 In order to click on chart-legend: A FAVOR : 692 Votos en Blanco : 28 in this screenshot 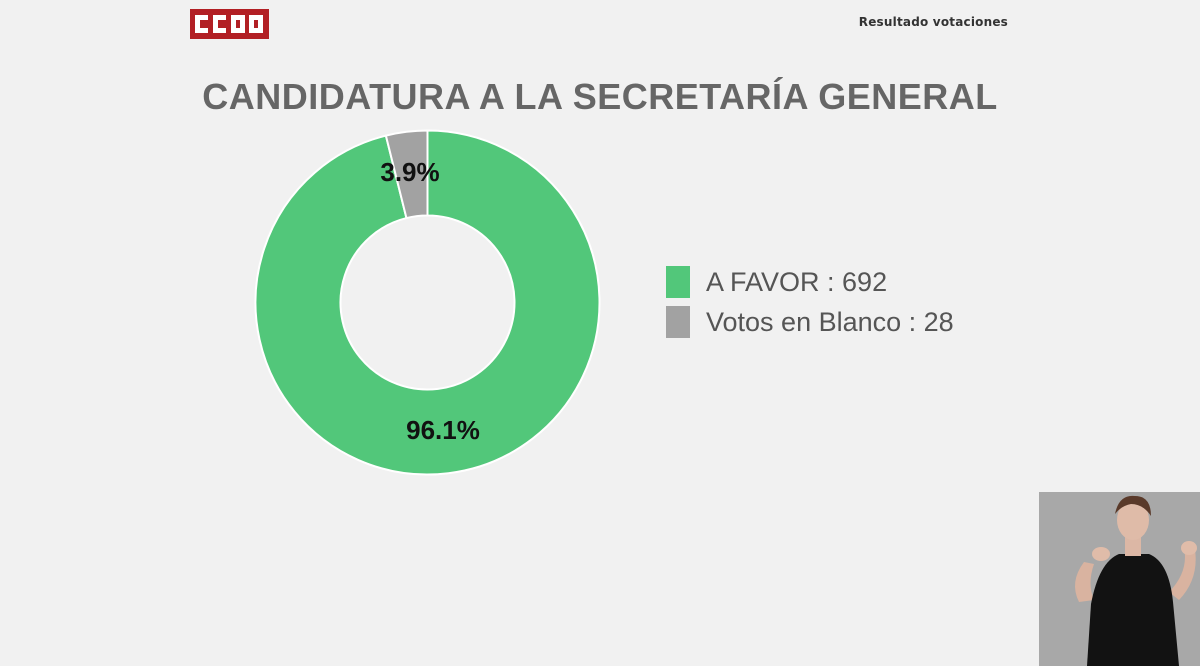, I will do `click(810, 302)`.